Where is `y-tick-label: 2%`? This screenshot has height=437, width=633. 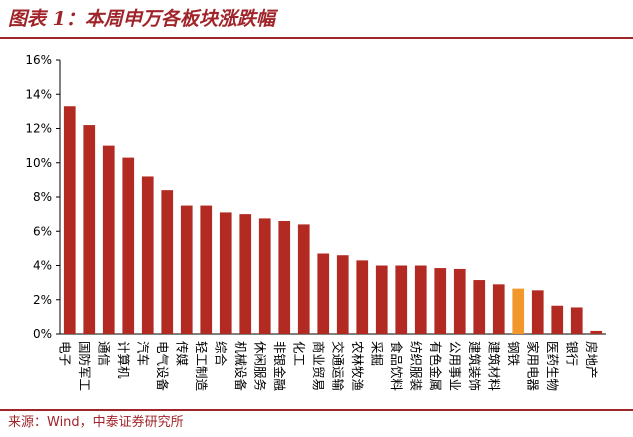 y-tick-label: 2% is located at coordinates (42, 300).